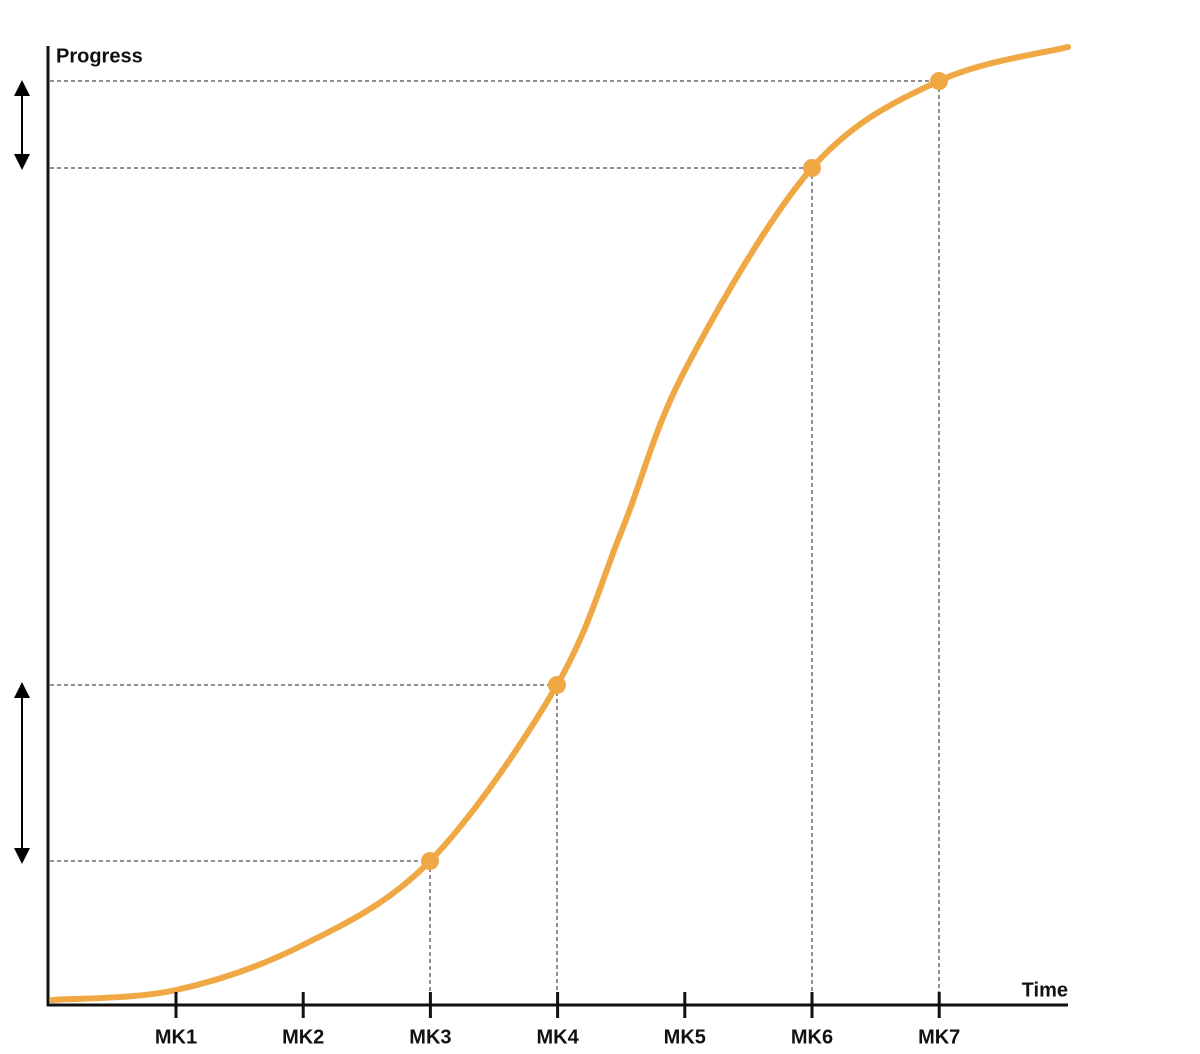  Describe the element at coordinates (99, 56) in the screenshot. I see `y-axis-label: Progress` at that location.